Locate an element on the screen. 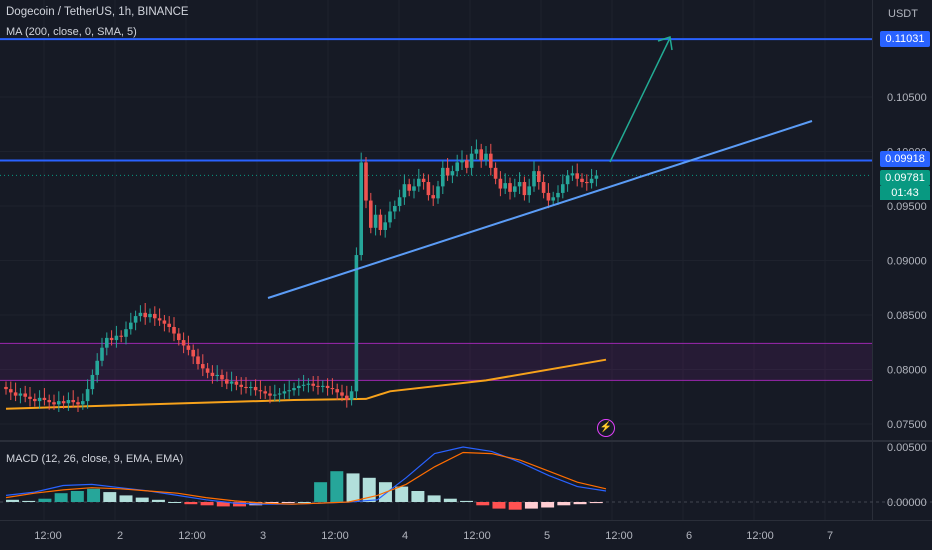 This screenshot has height=550, width=932. symbol-title: Dogecoin / TetherUS, 1h, BINANCE is located at coordinates (97, 12).